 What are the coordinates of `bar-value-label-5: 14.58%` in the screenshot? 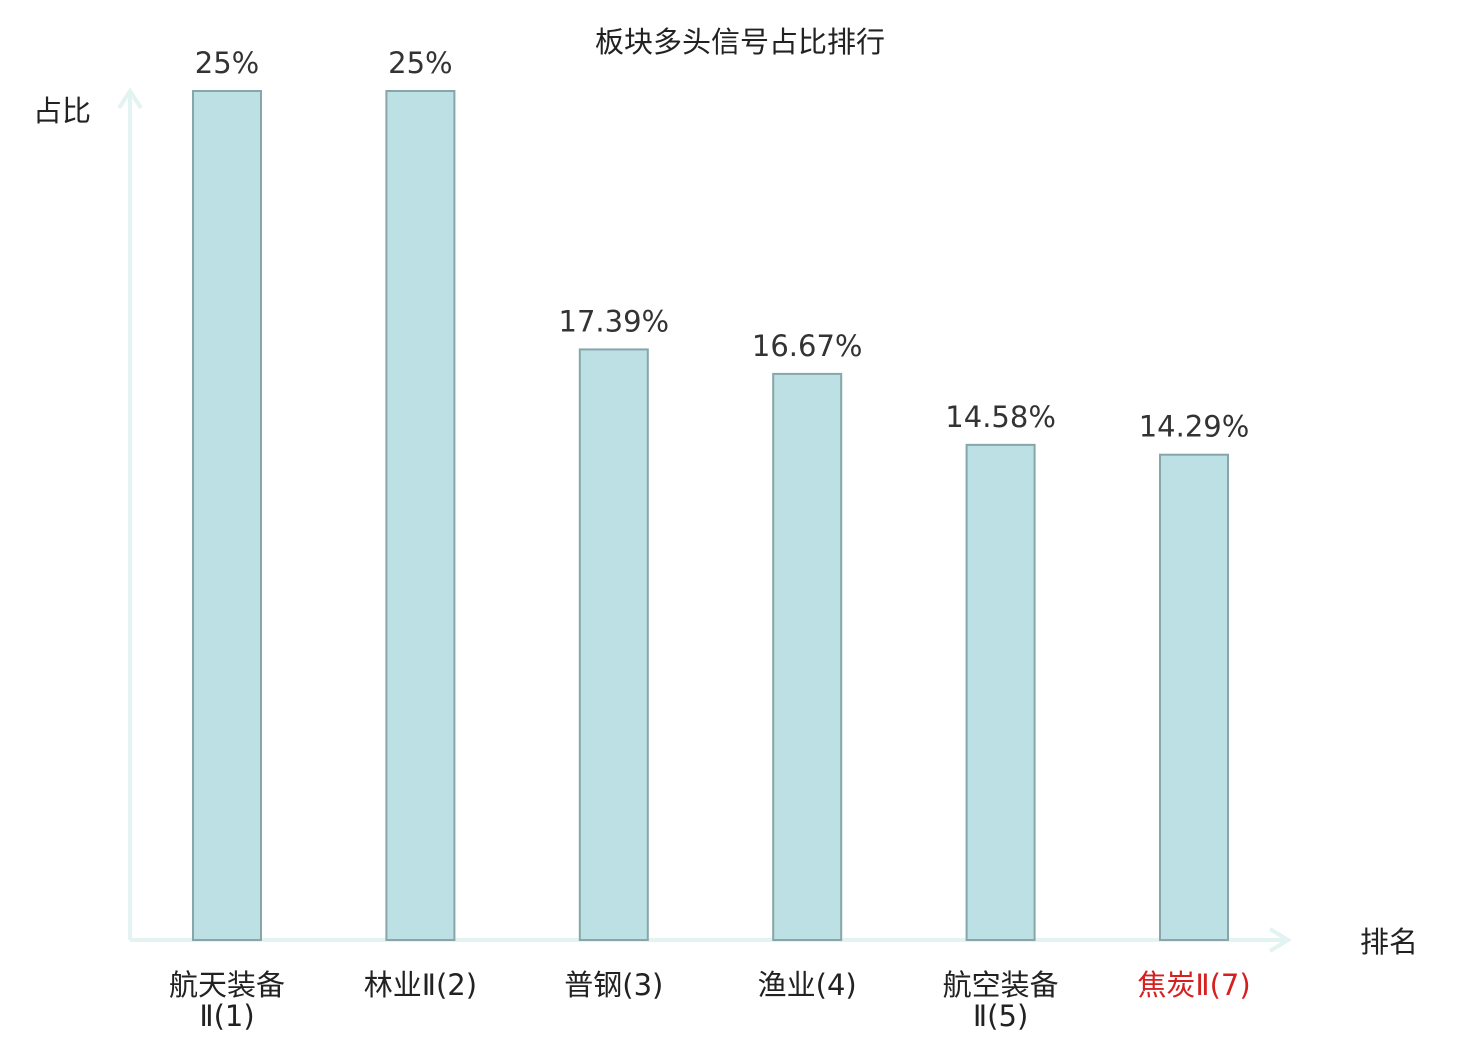 It's located at (1000, 417).